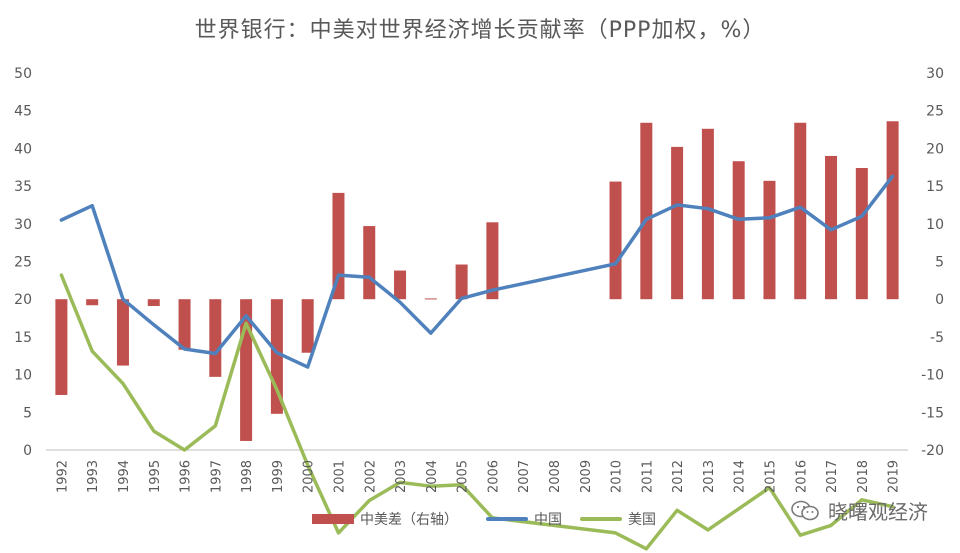 The width and height of the screenshot is (960, 553). Describe the element at coordinates (23, 263) in the screenshot. I see `left-axis-tick-label: 25` at that location.